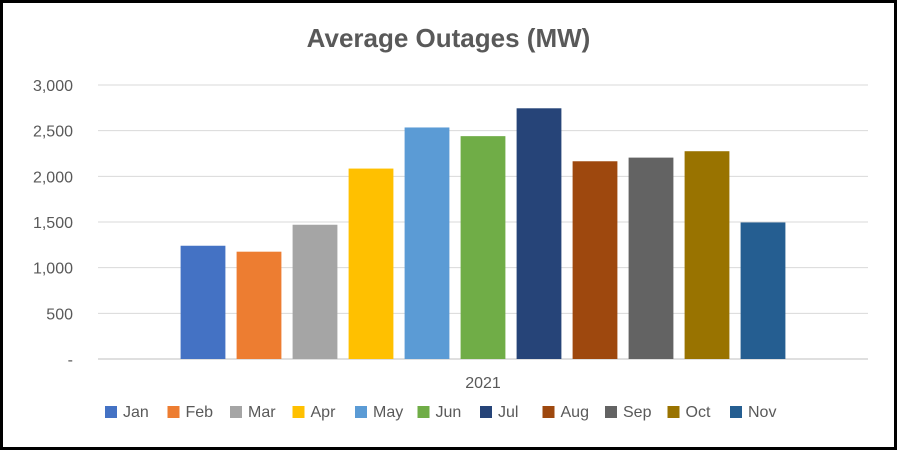 Image resolution: width=897 pixels, height=450 pixels. I want to click on legend-label: May, so click(388, 412).